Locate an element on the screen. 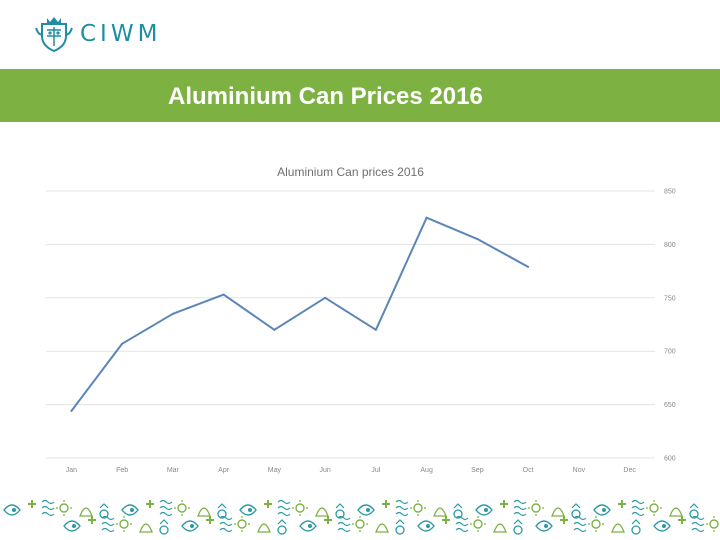 The height and width of the screenshot is (540, 720). x-tick-label-mar: Mar is located at coordinates (173, 470).